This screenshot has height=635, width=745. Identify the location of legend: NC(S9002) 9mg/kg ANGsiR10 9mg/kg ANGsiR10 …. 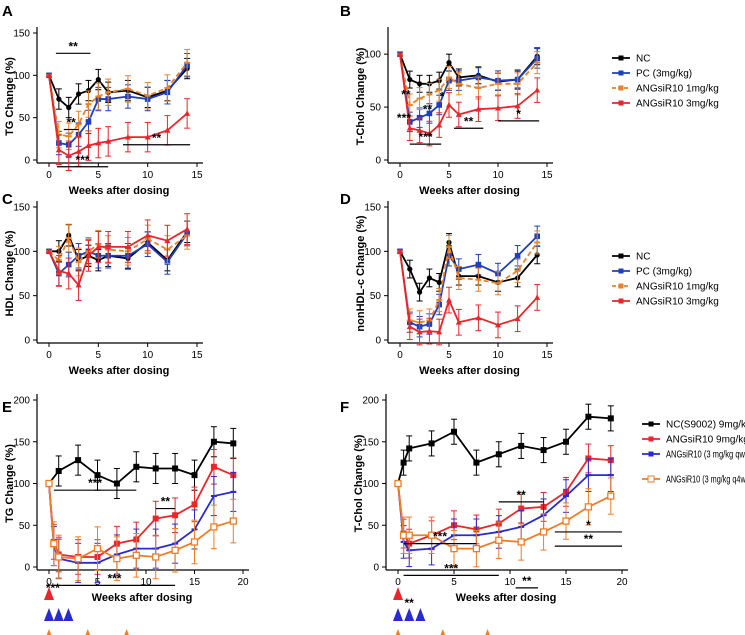
(693, 453).